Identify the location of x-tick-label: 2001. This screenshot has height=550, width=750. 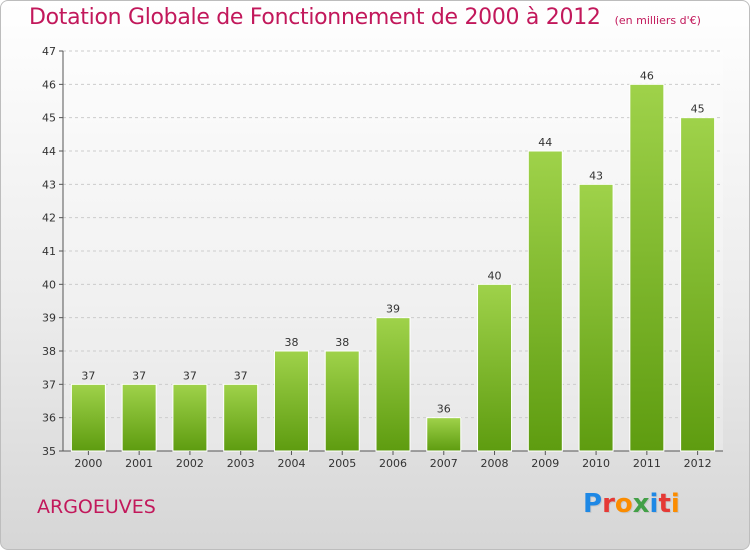
(139, 463).